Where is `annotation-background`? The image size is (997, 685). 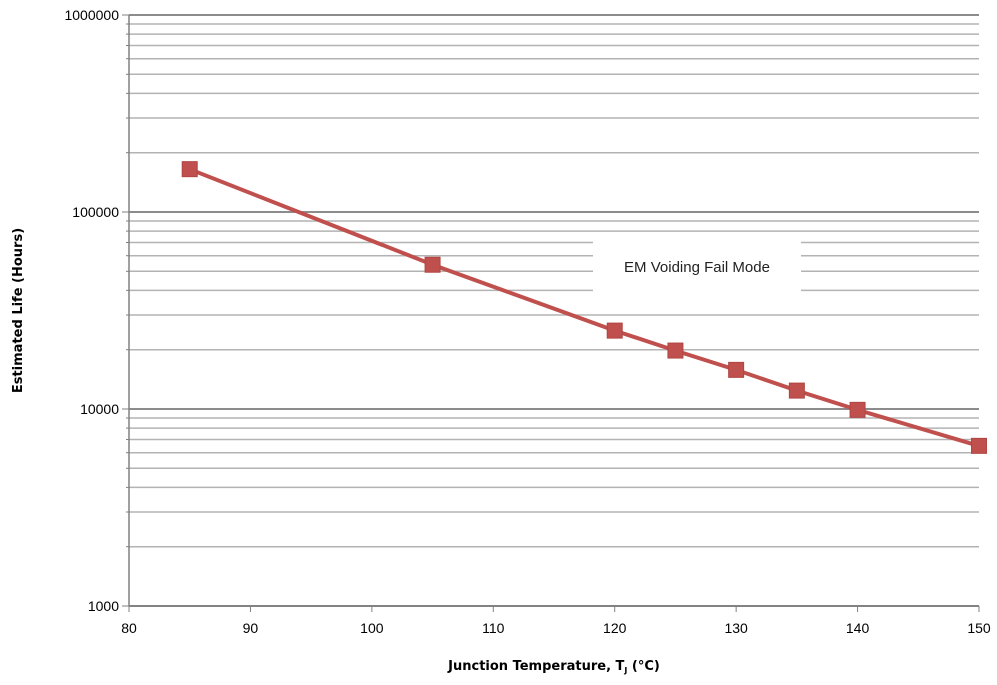 annotation-background is located at coordinates (697, 266).